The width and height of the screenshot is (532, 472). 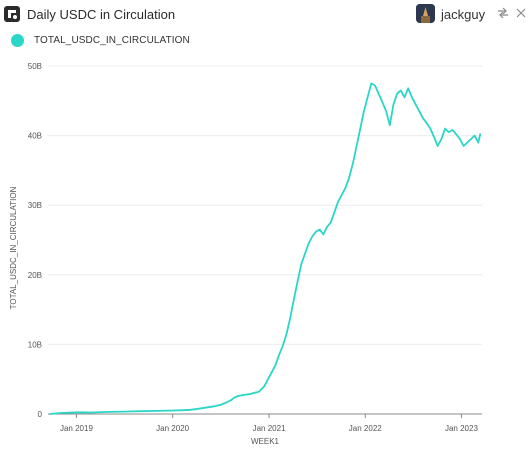 I want to click on y-tick-label: 0, so click(x=40, y=414).